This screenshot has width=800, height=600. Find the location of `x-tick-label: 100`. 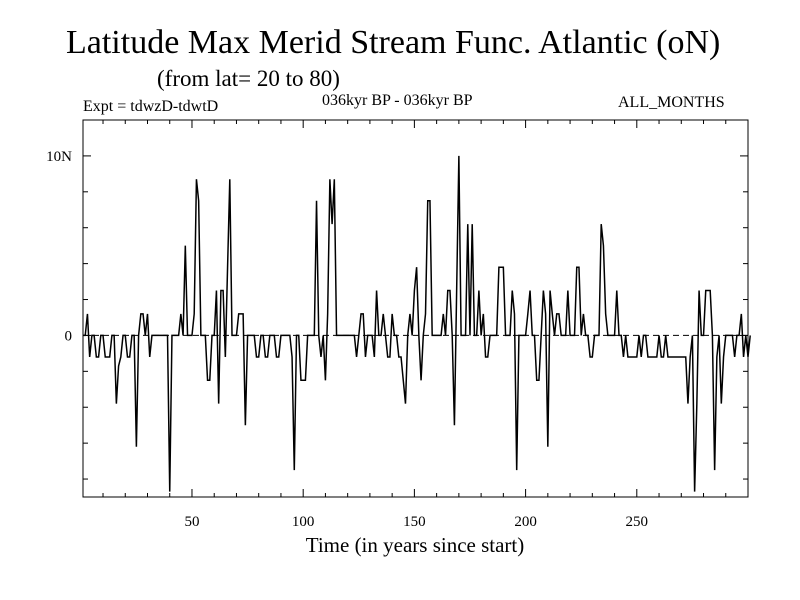

x-tick-label: 100 is located at coordinates (303, 522).